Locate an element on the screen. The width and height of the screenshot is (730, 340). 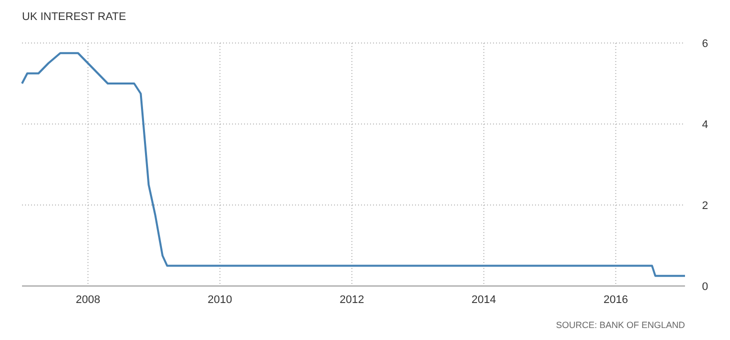
x-tick-label: 2014 is located at coordinates (484, 300).